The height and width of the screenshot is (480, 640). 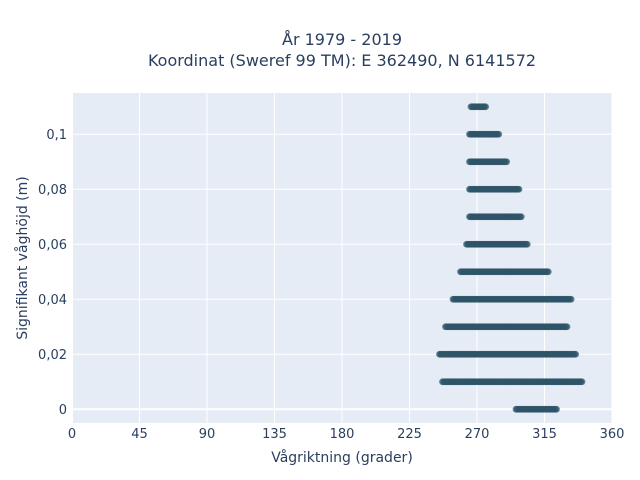 What do you see at coordinates (22, 257) in the screenshot?
I see `y-axis-title: Signifikant våghöjd (m)` at bounding box center [22, 257].